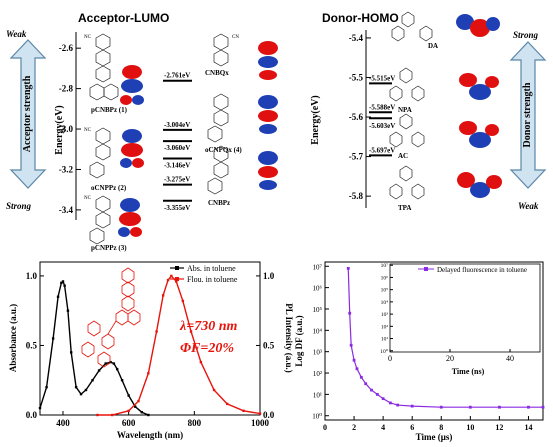 The image size is (553, 447). Describe the element at coordinates (109, 188) in the screenshot. I see `molecule-label-ocnppz: oCNPPz (2)` at that location.